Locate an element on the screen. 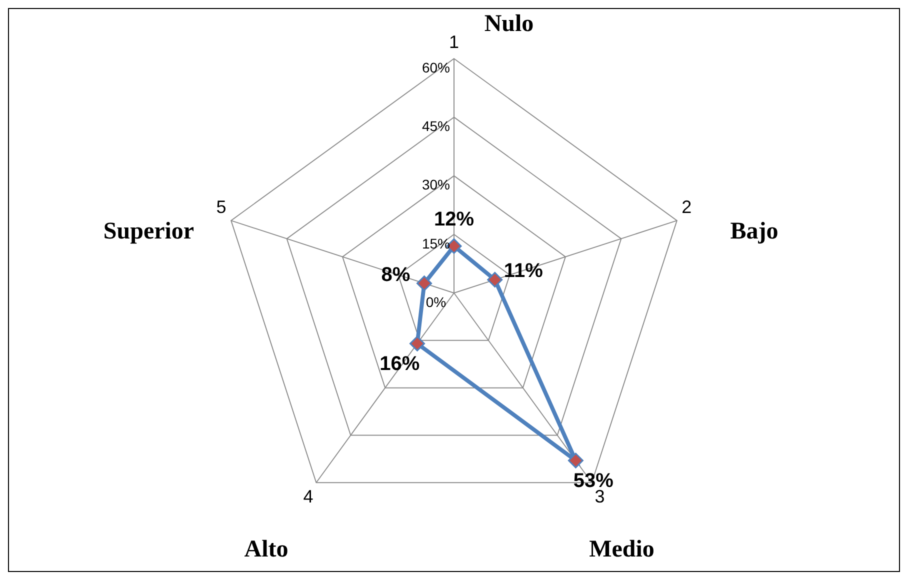  text: Medio is located at coordinates (621, 549).